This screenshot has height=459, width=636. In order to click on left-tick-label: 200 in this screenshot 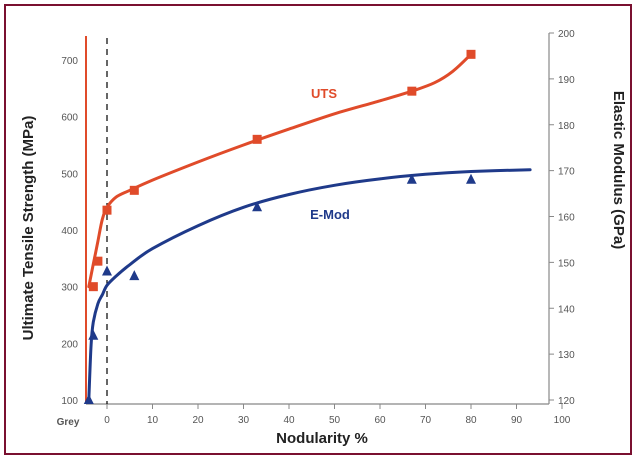, I will do `click(69, 344)`.